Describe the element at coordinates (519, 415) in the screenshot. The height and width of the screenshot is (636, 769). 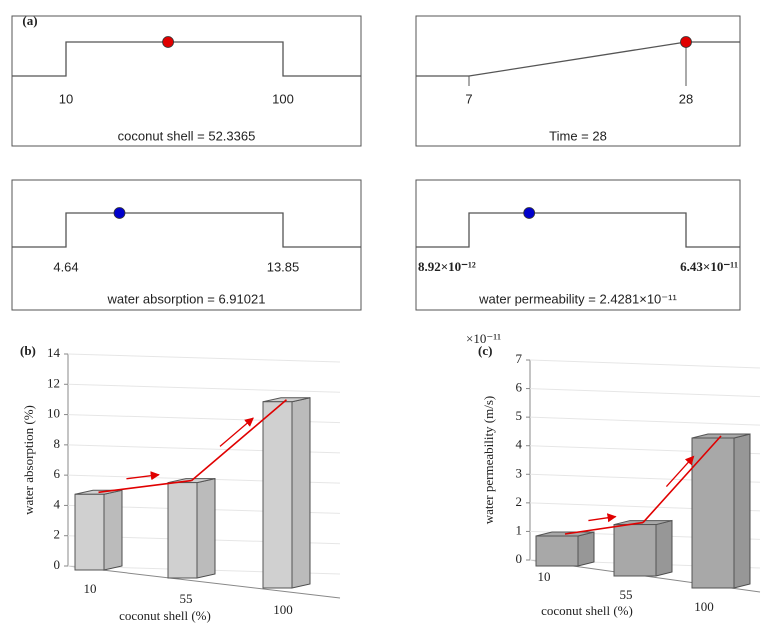
I see `y-tick-label: 5` at that location.